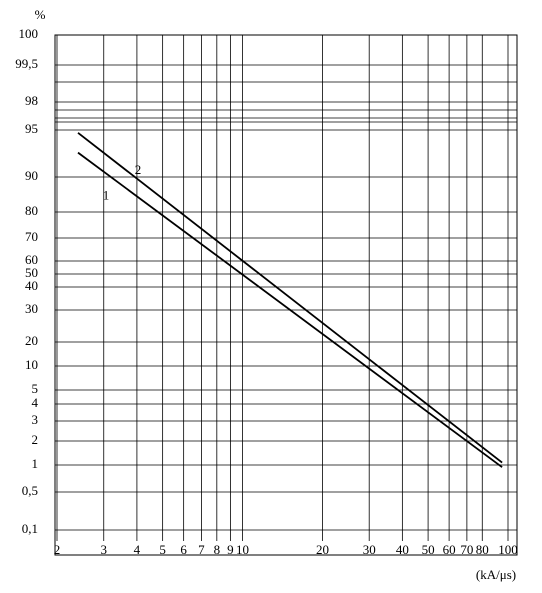  I want to click on y-tick-label: 50, so click(31, 272).